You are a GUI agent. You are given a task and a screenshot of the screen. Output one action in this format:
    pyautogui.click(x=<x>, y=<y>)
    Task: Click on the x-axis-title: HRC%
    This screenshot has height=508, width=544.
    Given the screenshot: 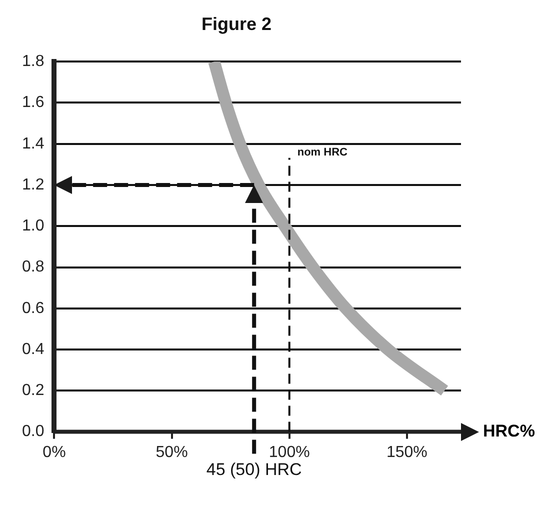 What is the action you would take?
    pyautogui.click(x=509, y=430)
    